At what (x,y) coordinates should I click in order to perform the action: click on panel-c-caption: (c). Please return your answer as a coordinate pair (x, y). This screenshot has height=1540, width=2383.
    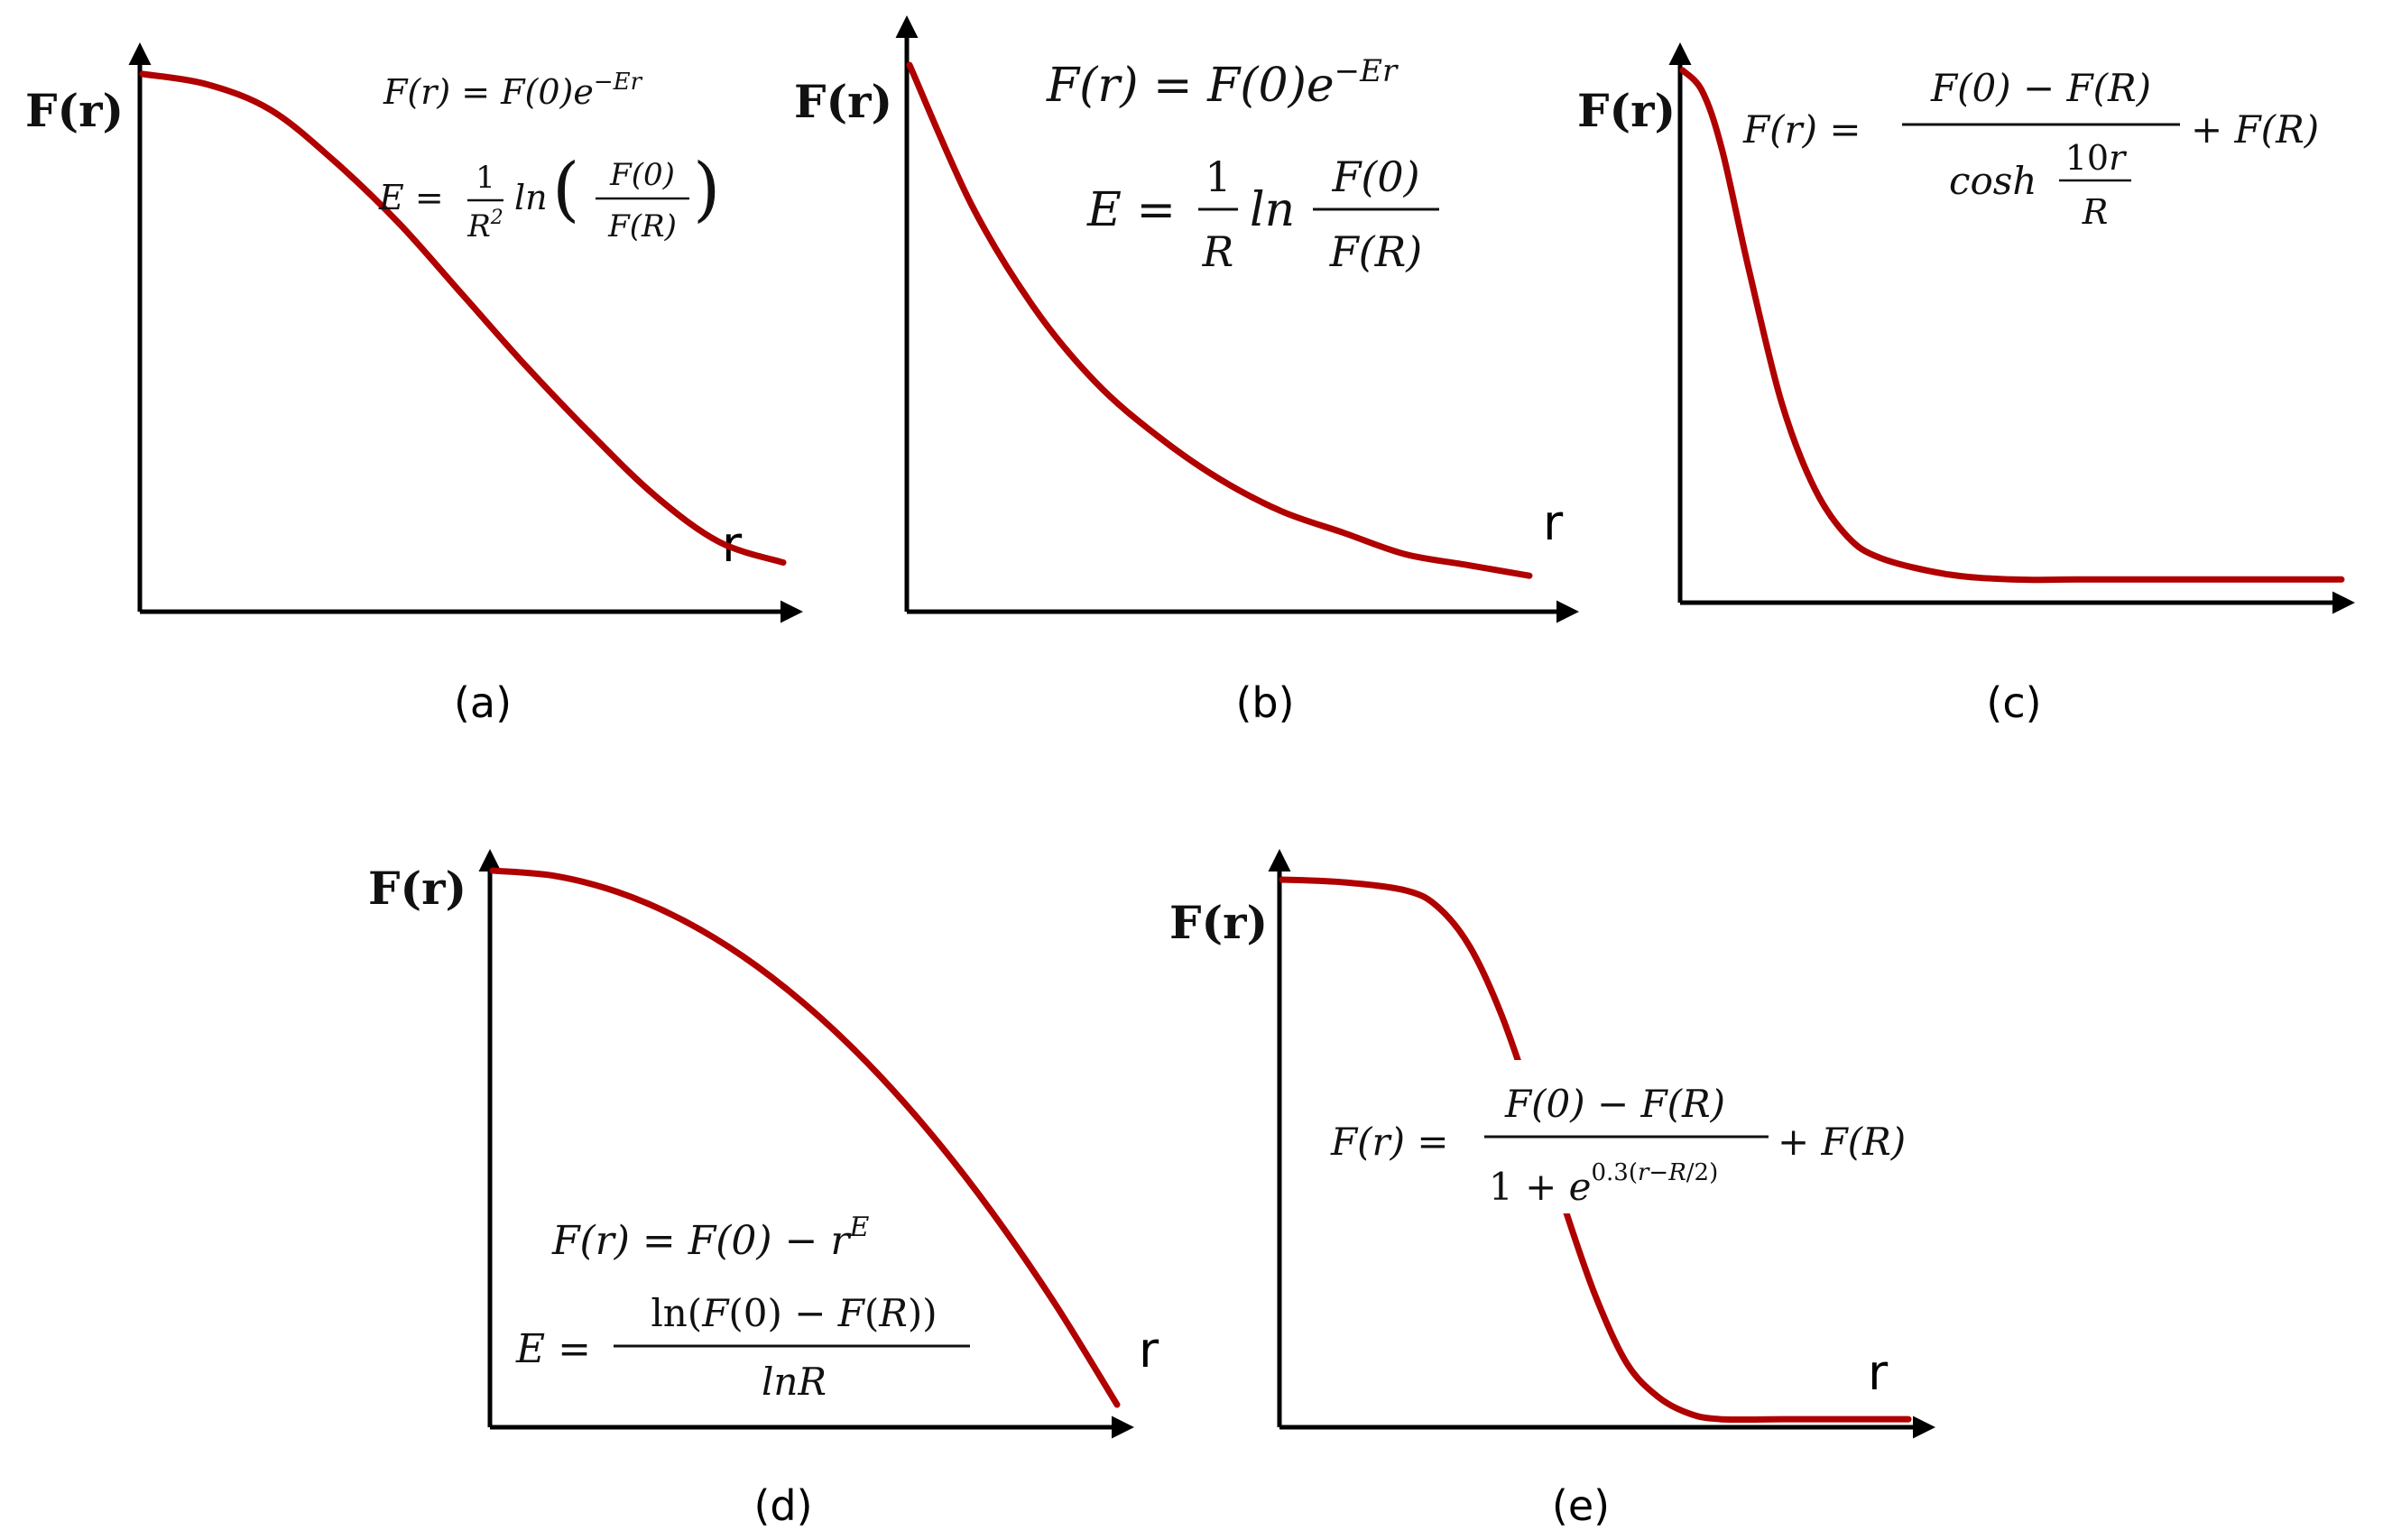
    Looking at the image, I should click on (2013, 702).